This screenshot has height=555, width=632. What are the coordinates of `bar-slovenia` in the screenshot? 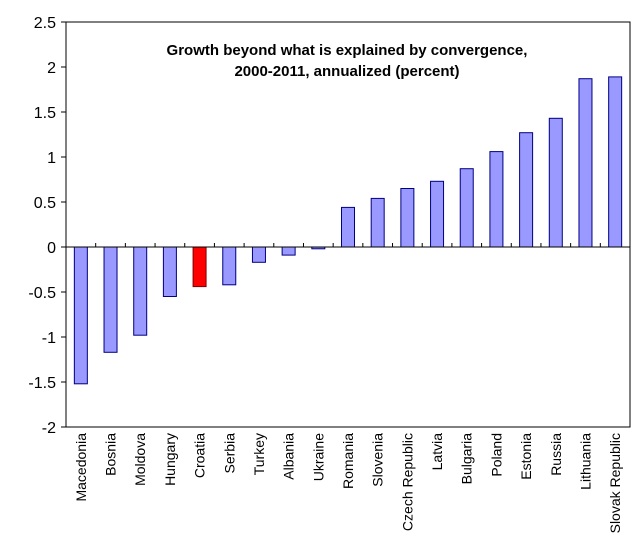 It's located at (377, 222).